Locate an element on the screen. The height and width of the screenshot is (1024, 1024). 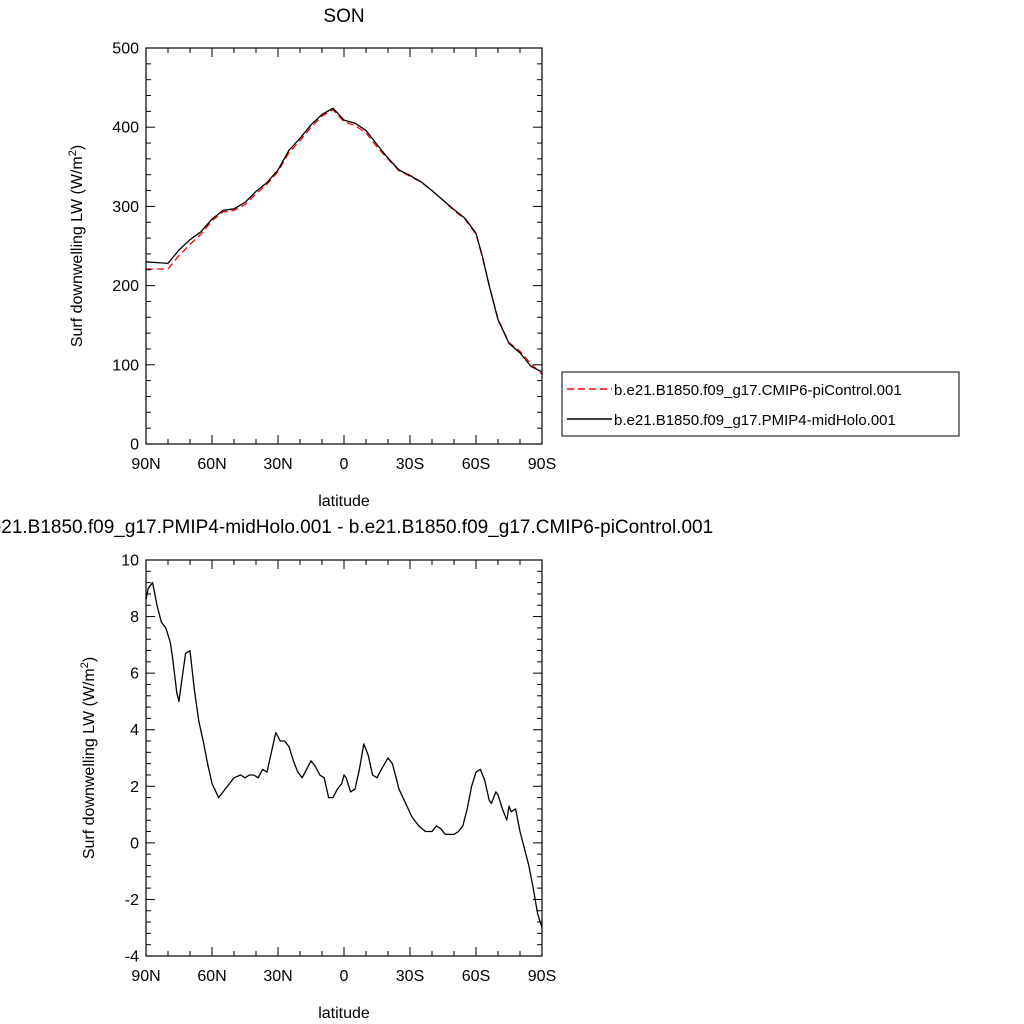
top-panel-y-tick-label: 300 is located at coordinates (125, 207).